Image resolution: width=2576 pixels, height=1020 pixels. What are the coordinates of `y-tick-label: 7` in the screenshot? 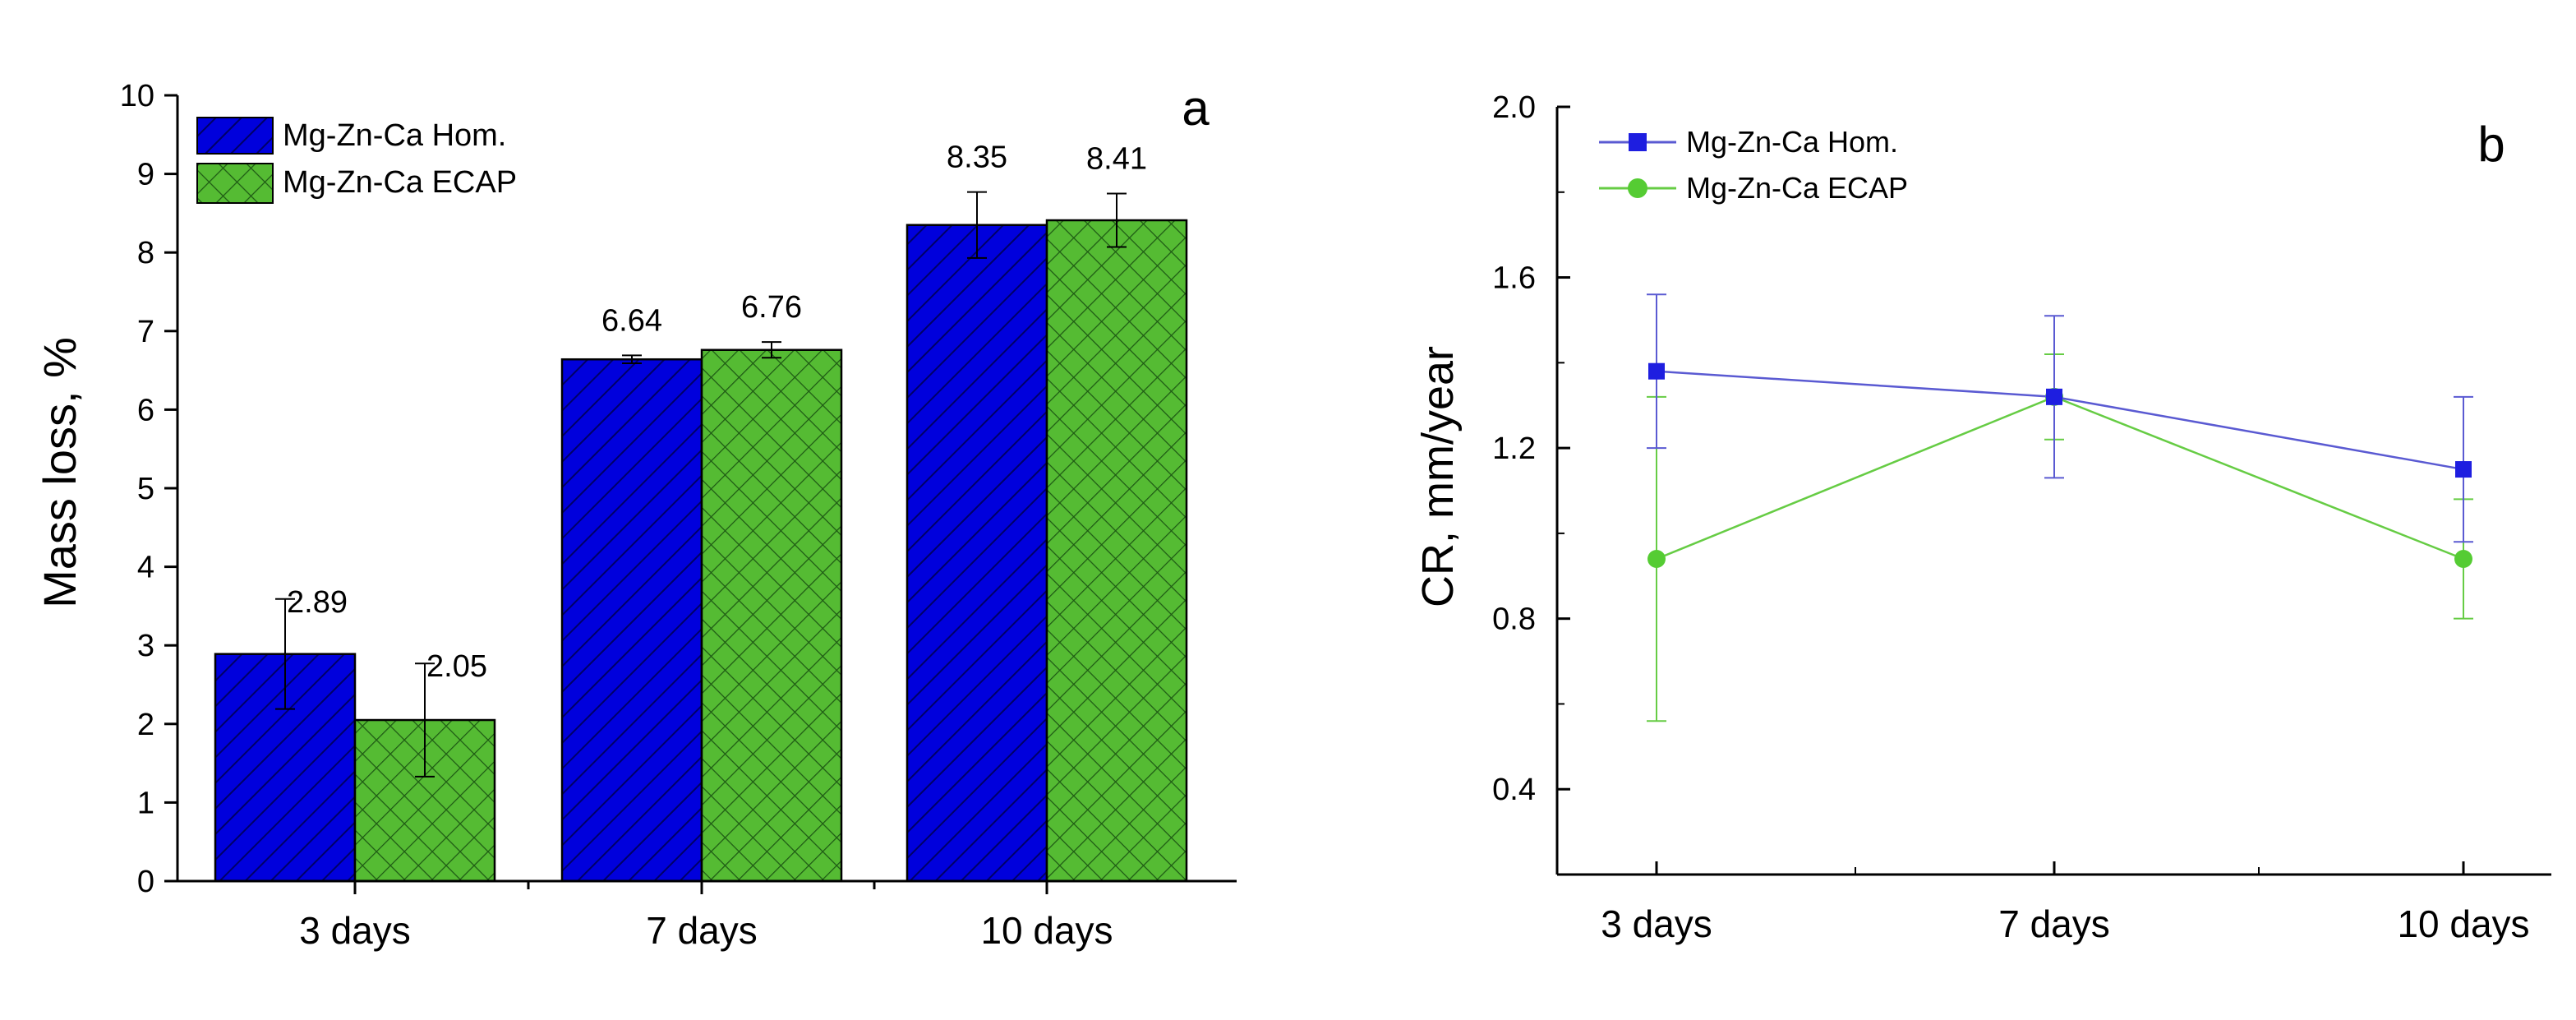 It's located at (145, 332).